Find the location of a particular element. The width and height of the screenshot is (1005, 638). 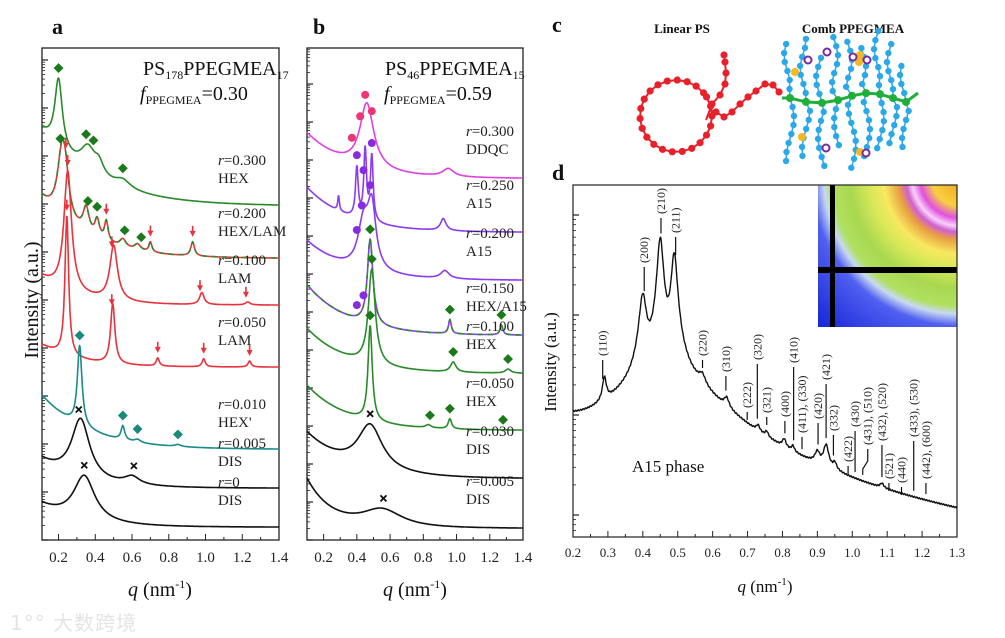

series-r-label: r=0 is located at coordinates (229, 483).